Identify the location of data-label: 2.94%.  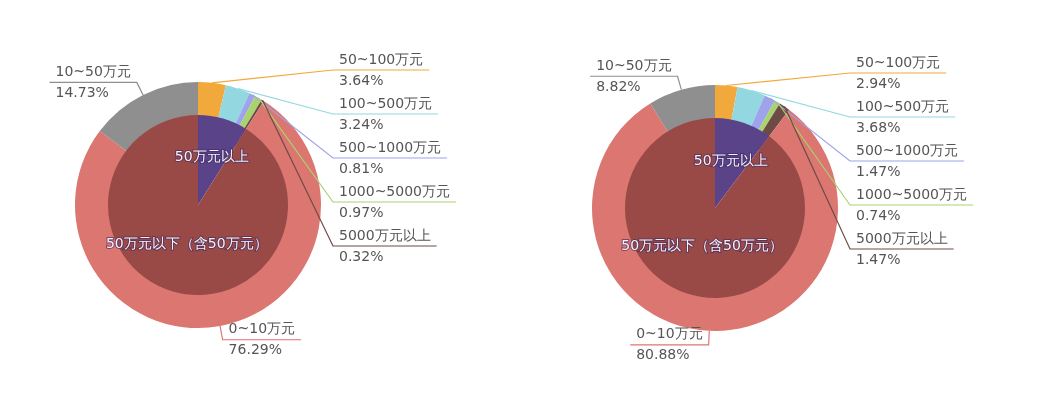
(878, 82).